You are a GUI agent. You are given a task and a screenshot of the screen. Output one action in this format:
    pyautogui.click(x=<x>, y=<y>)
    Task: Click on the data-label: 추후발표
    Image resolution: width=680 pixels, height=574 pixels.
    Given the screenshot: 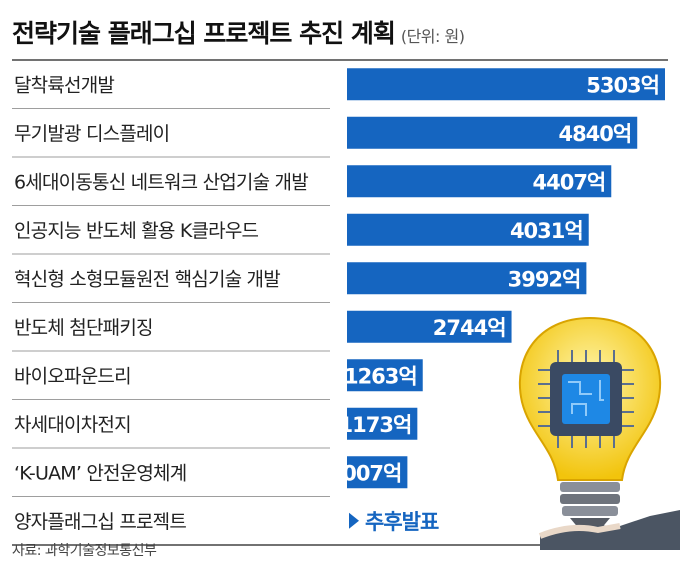 What is the action you would take?
    pyautogui.click(x=402, y=522)
    